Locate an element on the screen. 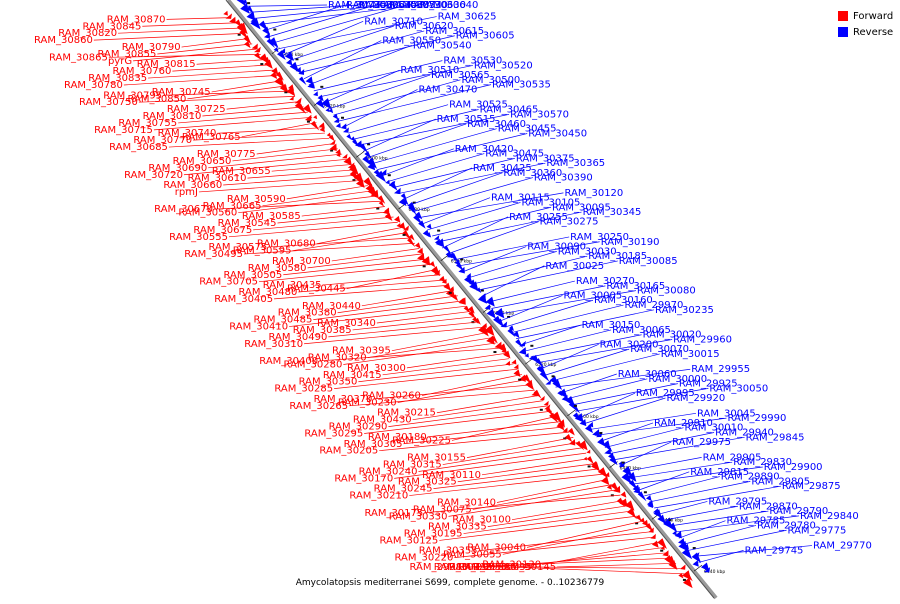 Image resolution: width=900 pixels, height=604 pixels. scale-tick-label: 6640 kbp is located at coordinates (292, 55).